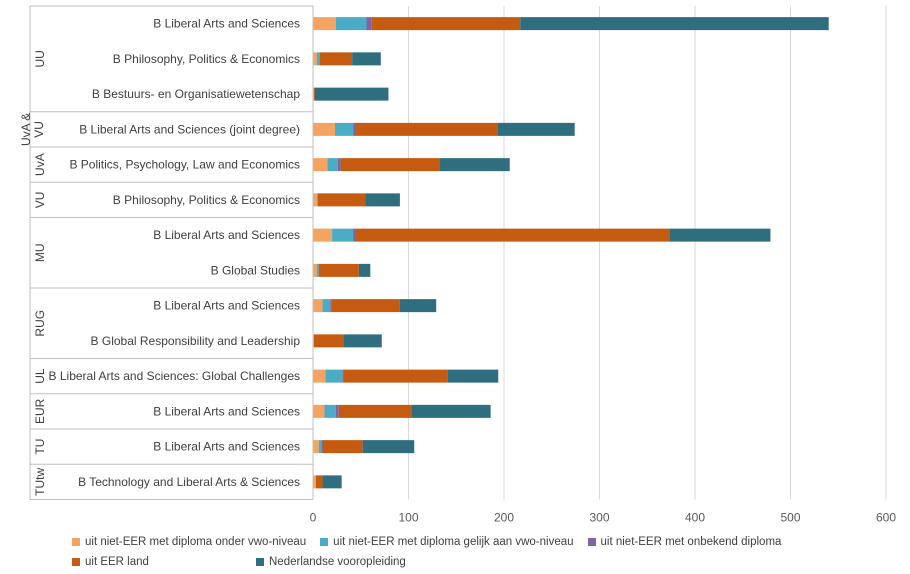  Describe the element at coordinates (446, 24) in the screenshot. I see `bar-row1-series4` at that location.